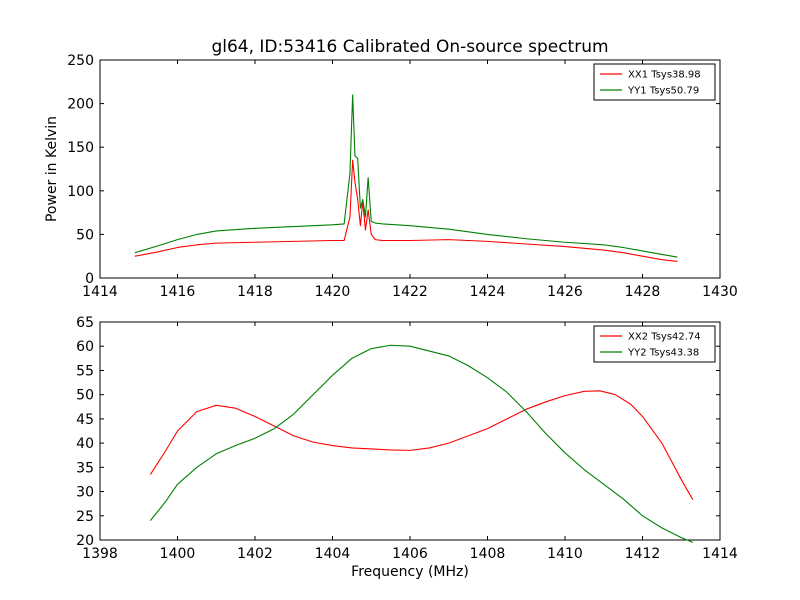  Describe the element at coordinates (85, 517) in the screenshot. I see `y-tick-label: 25` at that location.